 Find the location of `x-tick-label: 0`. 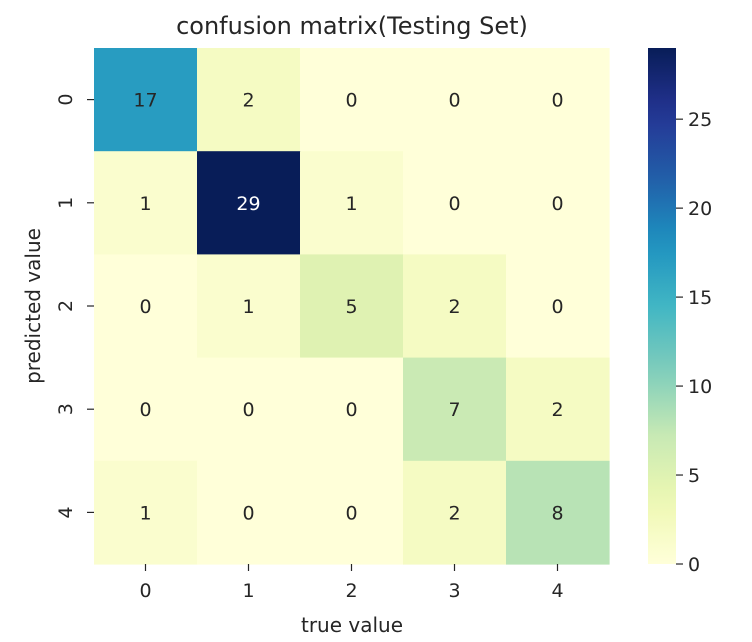

x-tick-label: 0 is located at coordinates (145, 591).